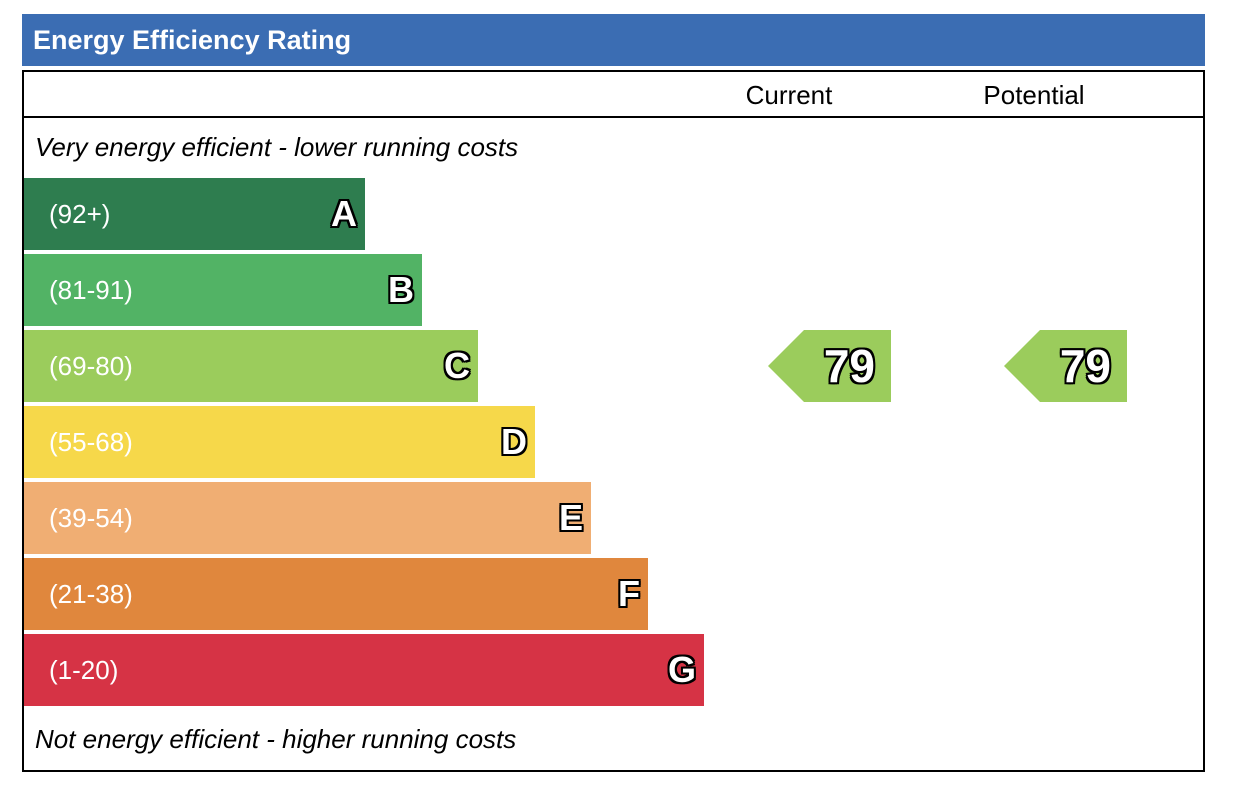  Describe the element at coordinates (1085, 366) in the screenshot. I see `potential-rating-arrow-value: 79` at that location.